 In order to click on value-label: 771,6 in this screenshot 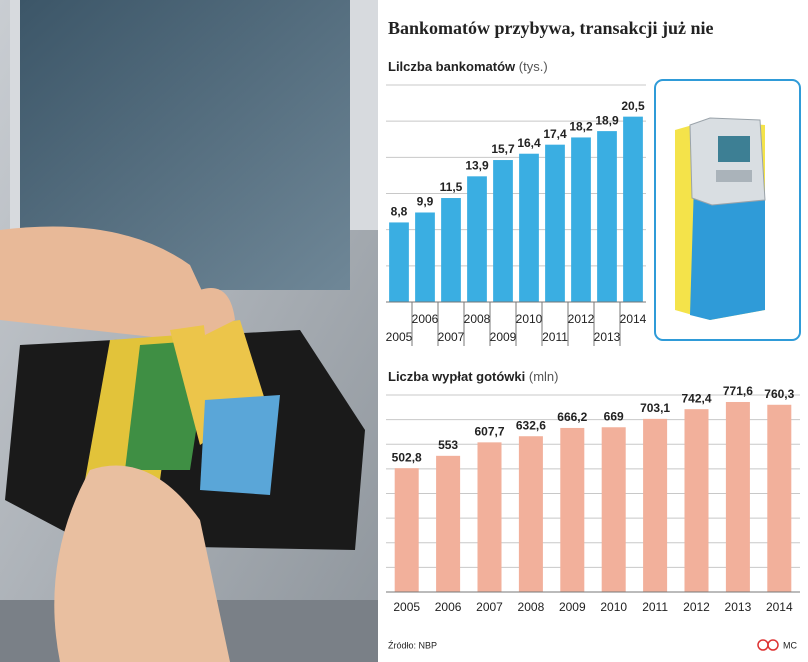, I will do `click(738, 391)`.